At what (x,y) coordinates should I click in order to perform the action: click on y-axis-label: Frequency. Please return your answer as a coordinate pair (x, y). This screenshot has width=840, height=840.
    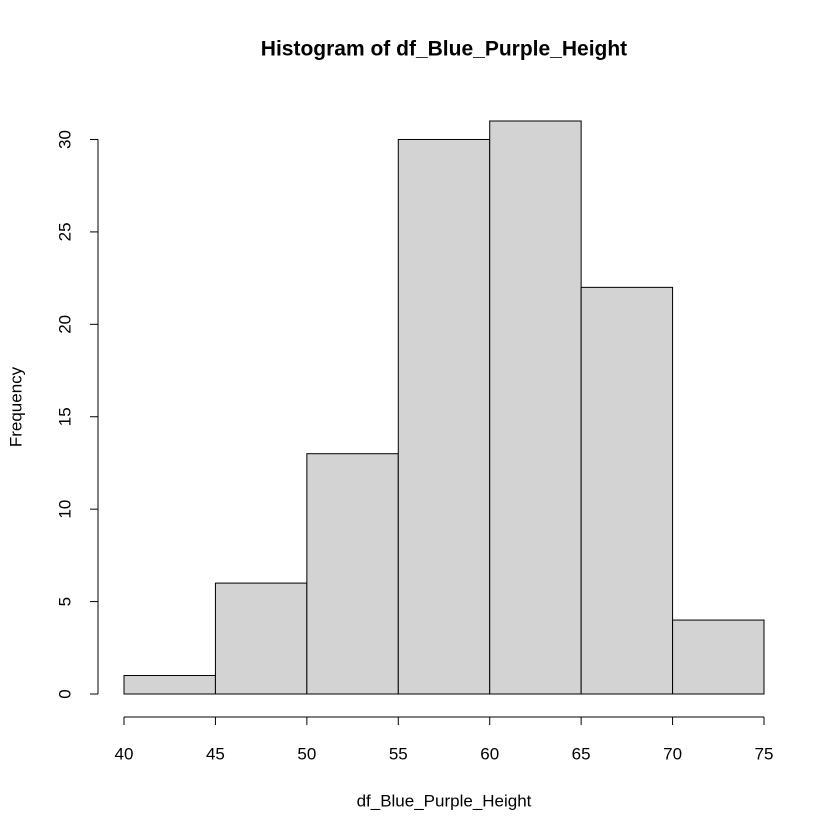
    Looking at the image, I should click on (15, 406).